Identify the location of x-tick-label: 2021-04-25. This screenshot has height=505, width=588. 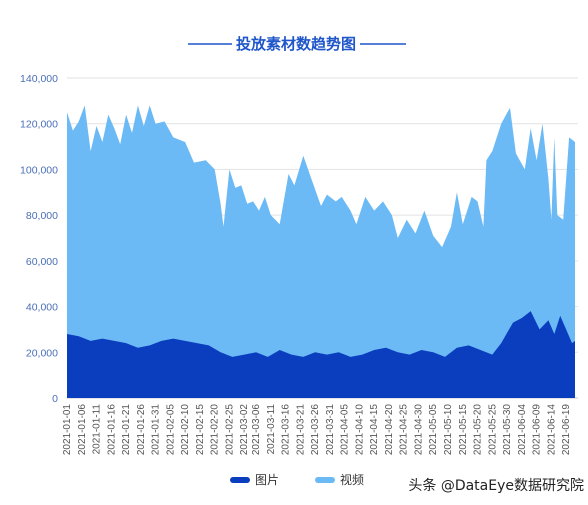
(404, 430).